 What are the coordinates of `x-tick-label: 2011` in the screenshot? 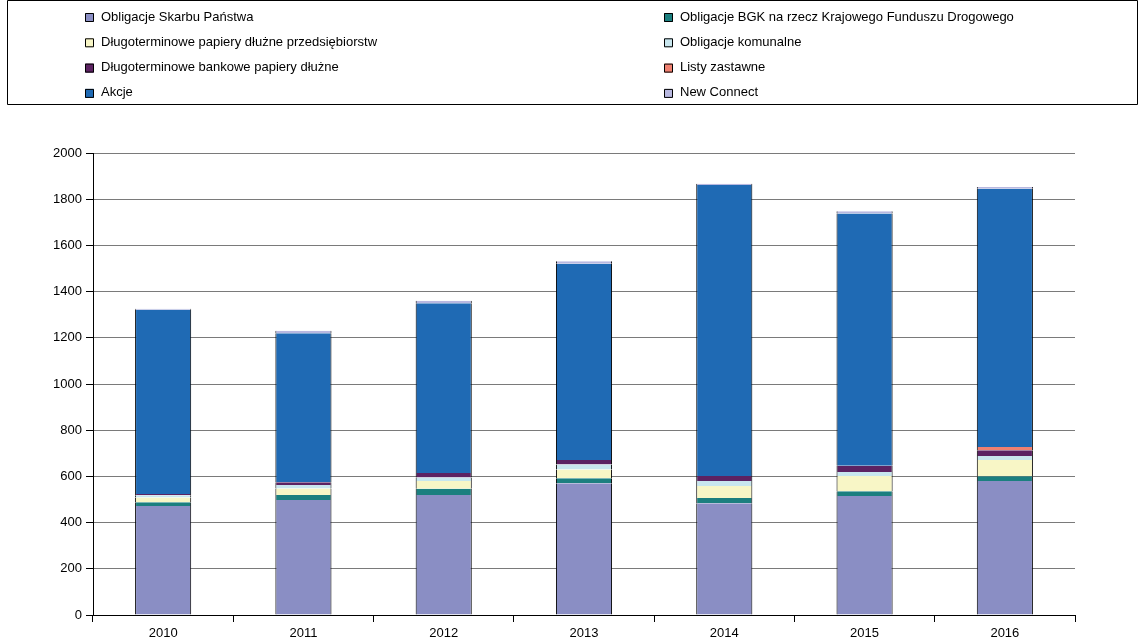 It's located at (303, 633).